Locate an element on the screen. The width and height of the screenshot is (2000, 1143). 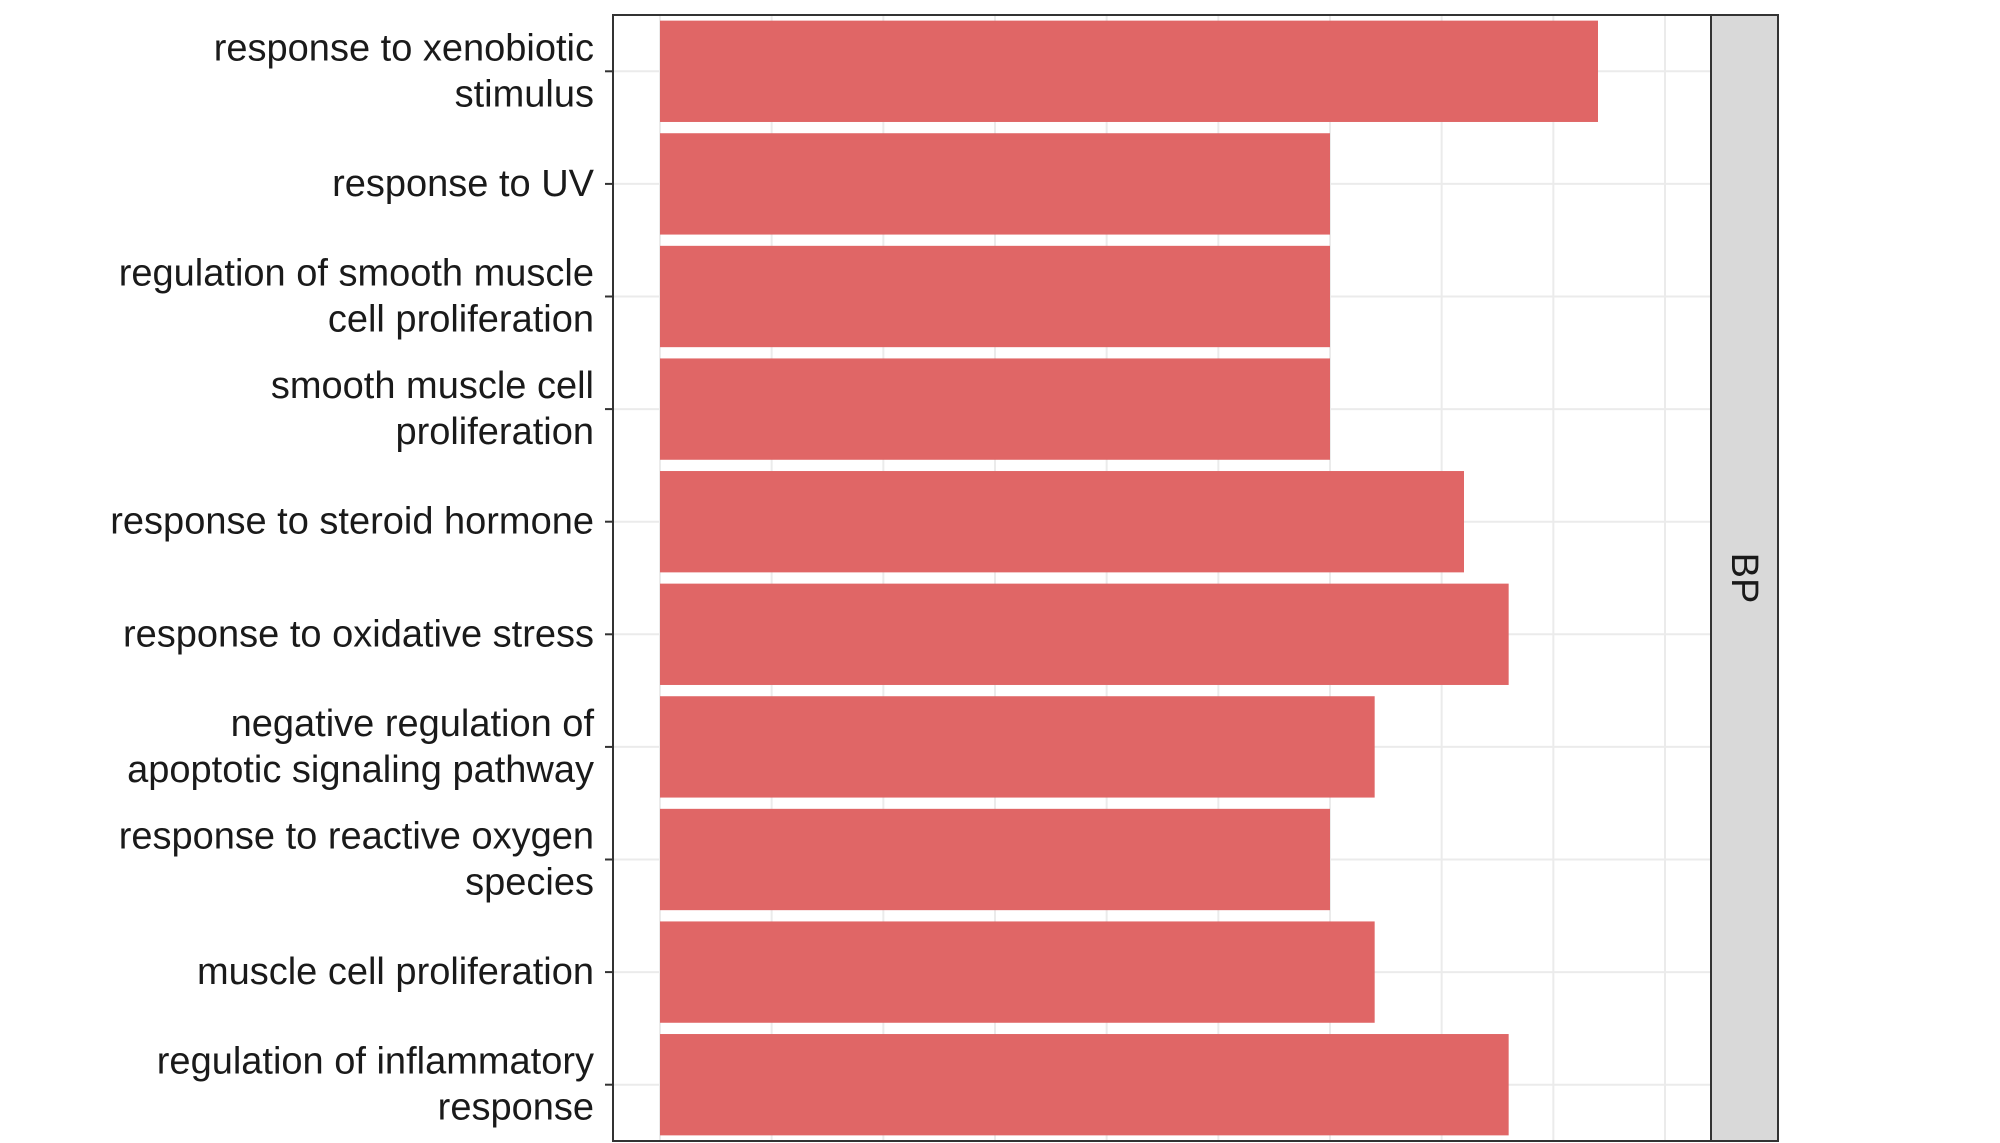
y-tick-label-line: negative regulation of is located at coordinates (413, 724).